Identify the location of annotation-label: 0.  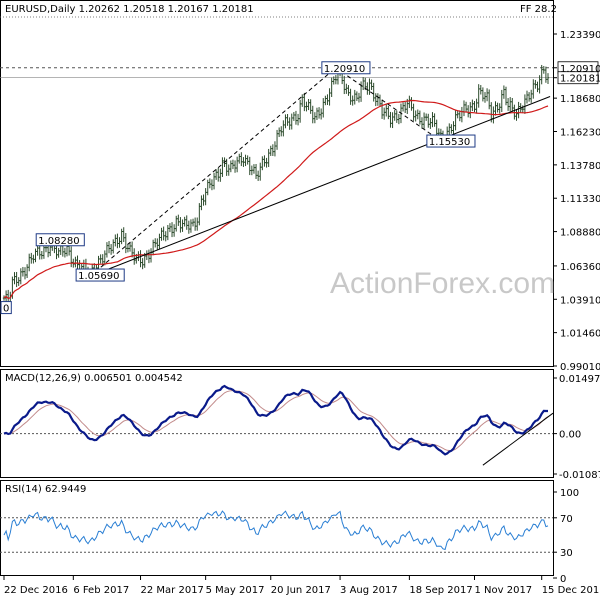
(6, 309).